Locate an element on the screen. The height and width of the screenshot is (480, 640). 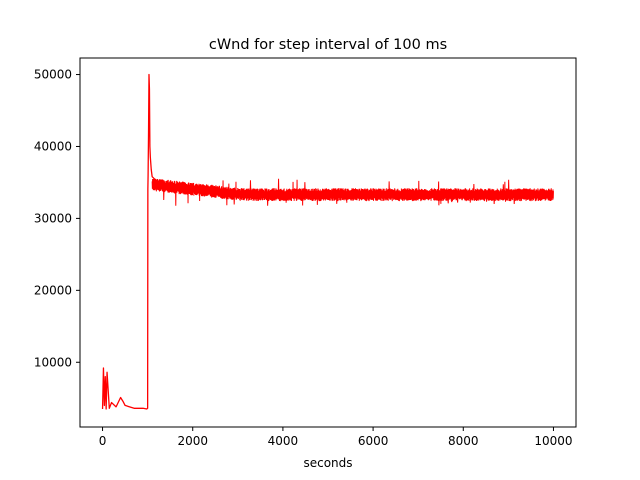
y-axis: 10000 20000 30000 40000 50000 is located at coordinates (57, 218).